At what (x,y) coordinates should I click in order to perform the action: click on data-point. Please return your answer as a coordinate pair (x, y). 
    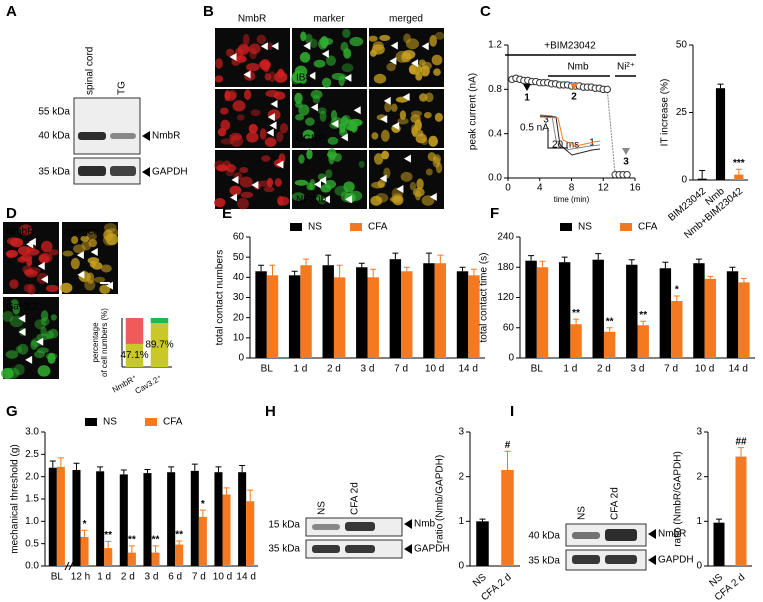
    Looking at the image, I should click on (607, 89).